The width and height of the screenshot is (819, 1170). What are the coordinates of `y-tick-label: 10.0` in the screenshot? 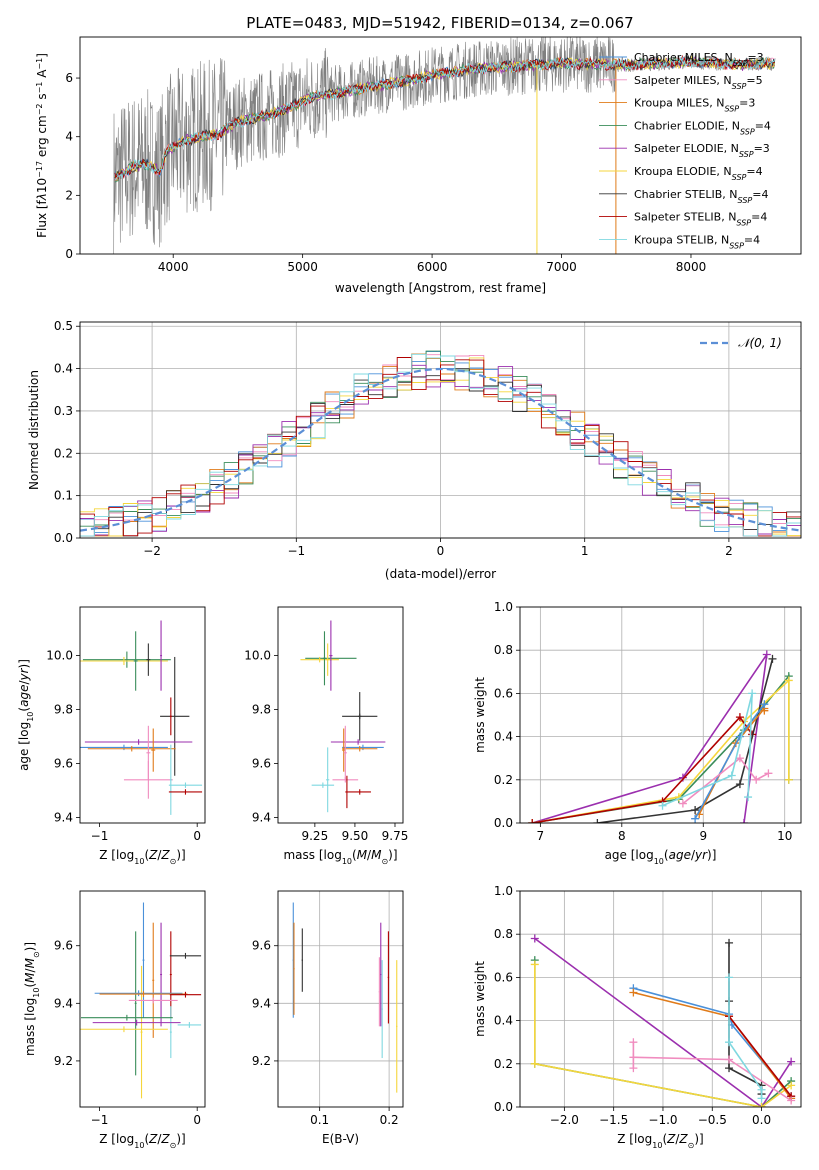 It's located at (257, 656).